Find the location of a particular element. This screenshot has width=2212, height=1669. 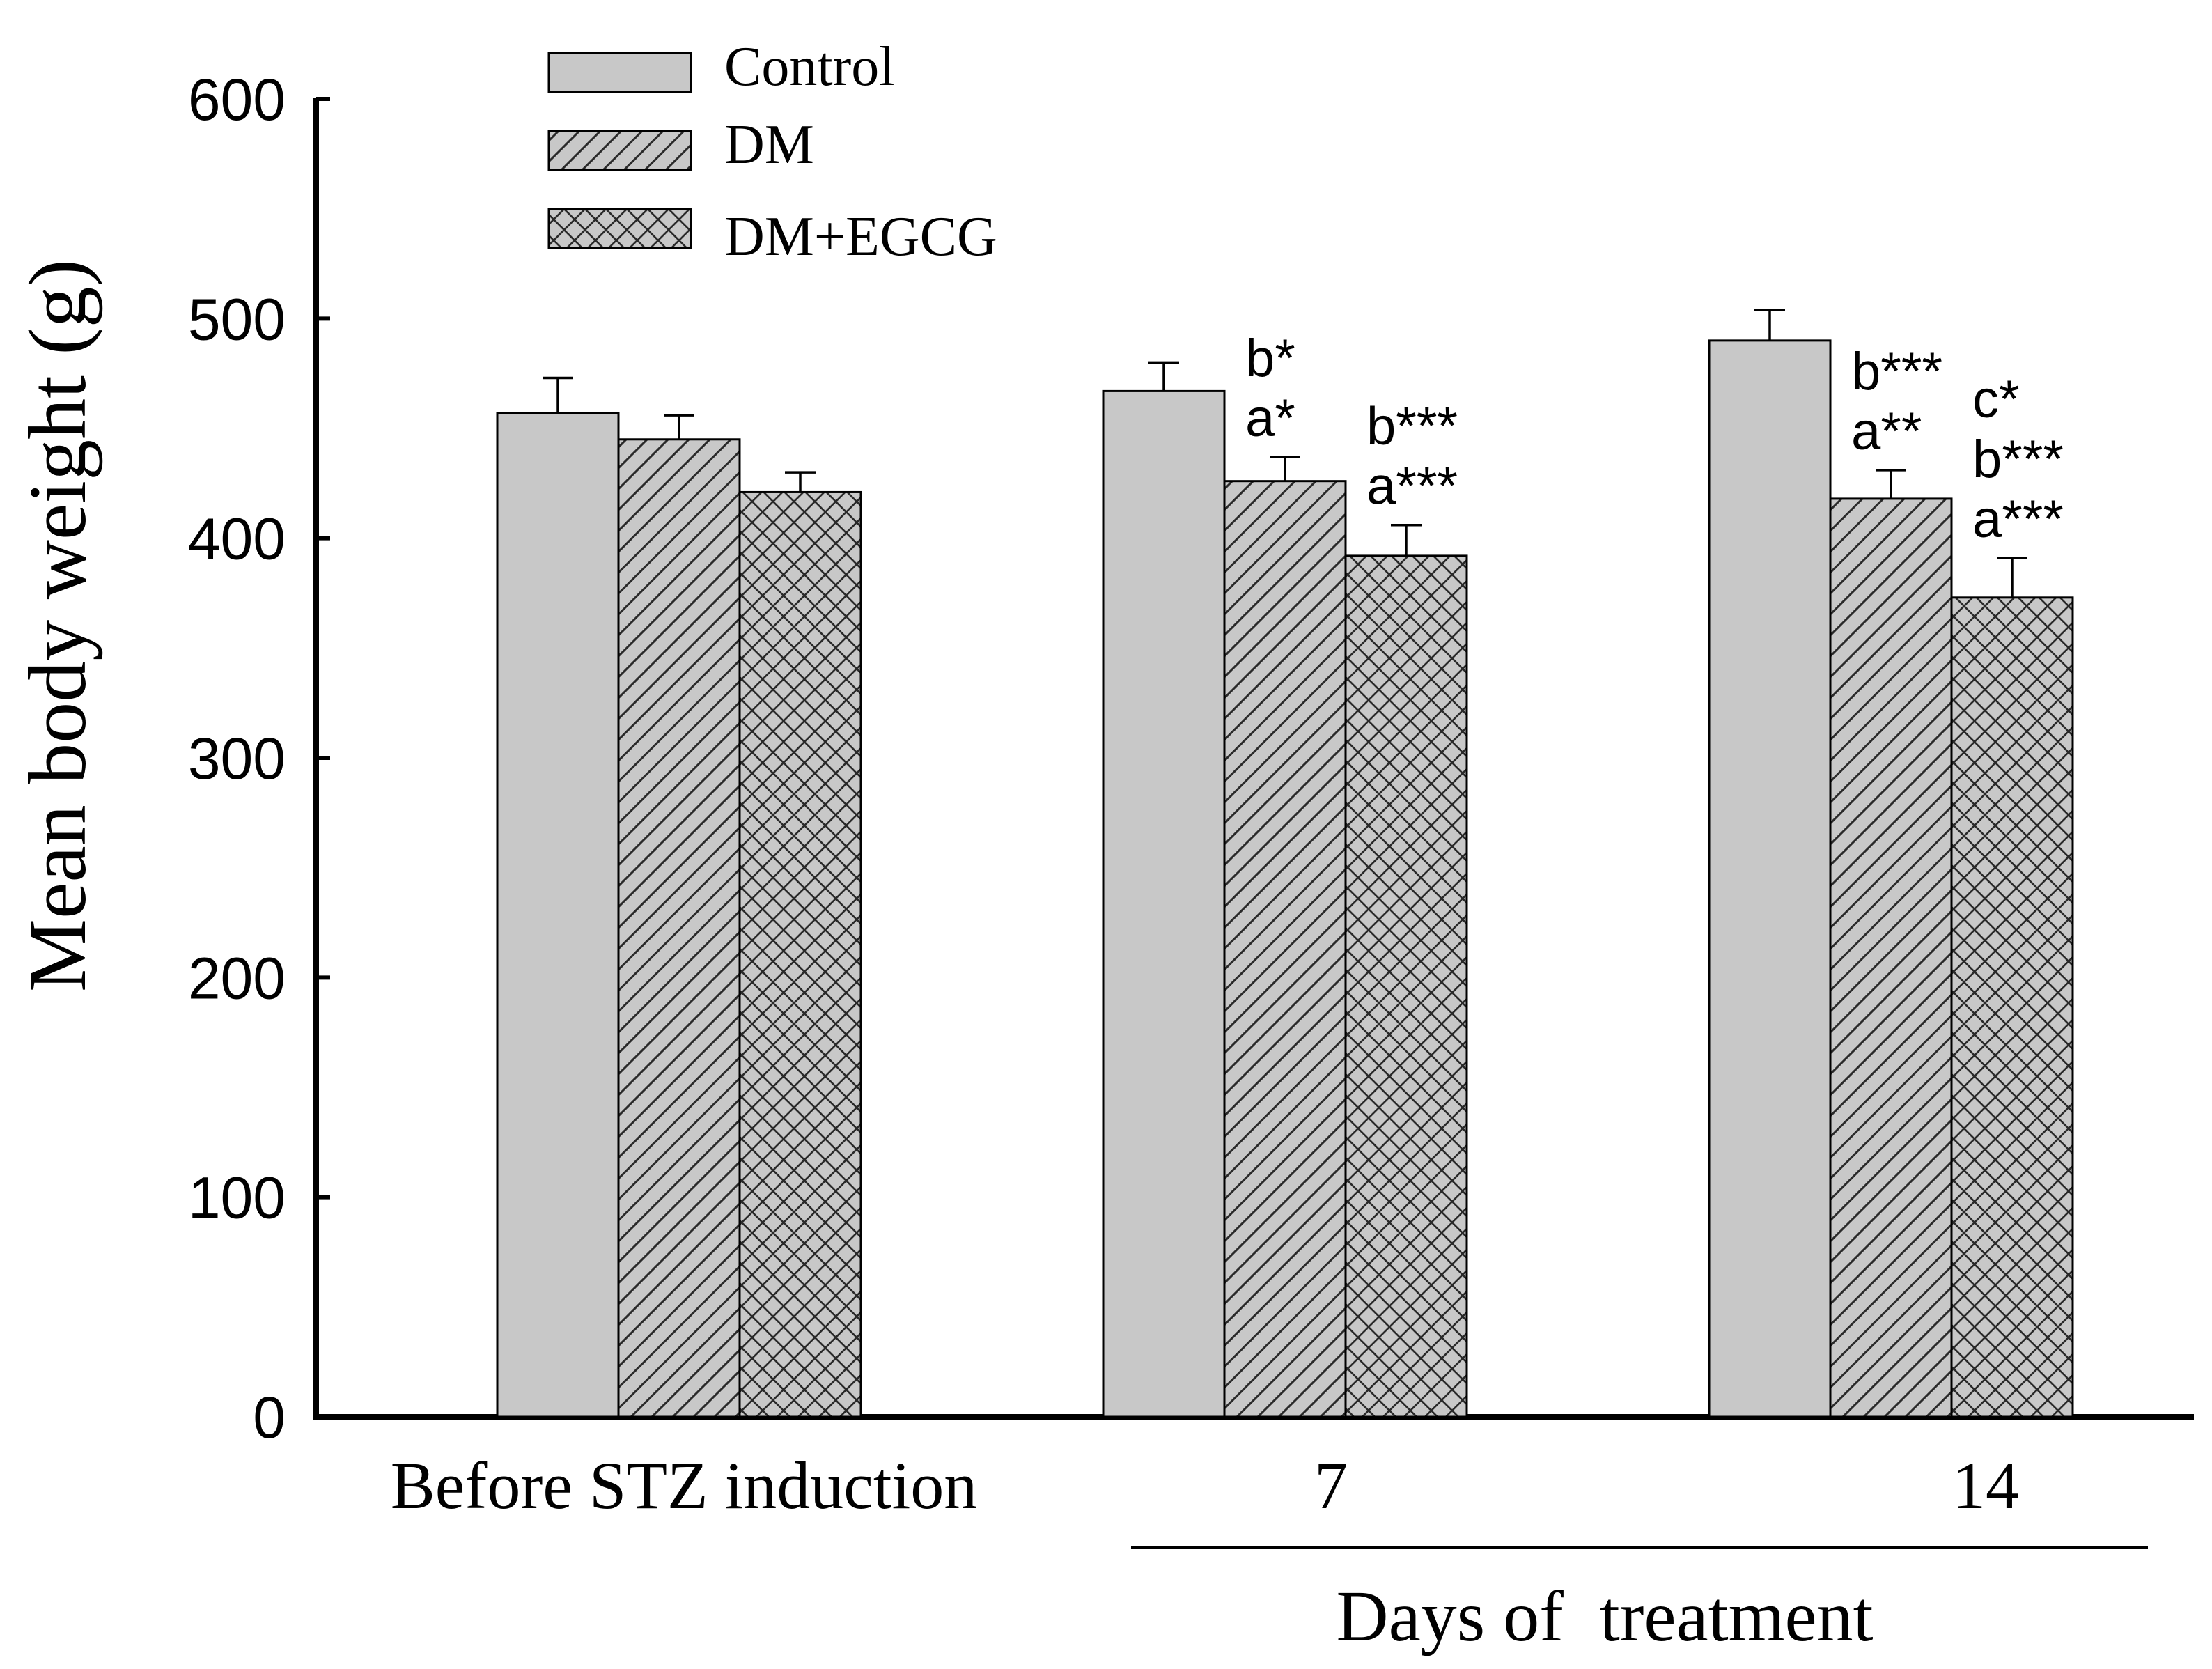

significance-label-dm-day-7-1: a* is located at coordinates (1270, 418).